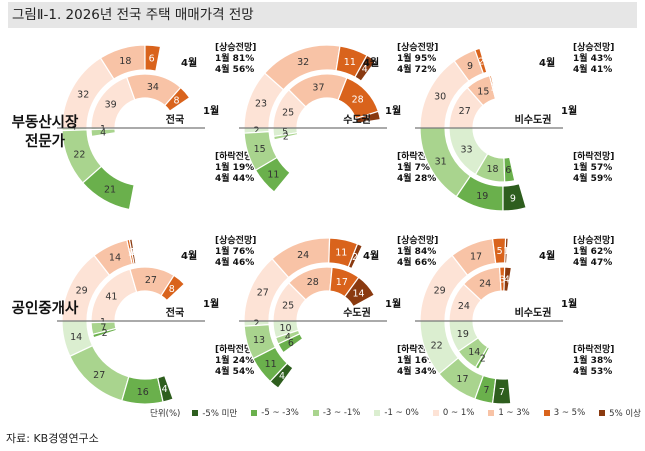 This screenshot has width=645, height=451. Describe the element at coordinates (592, 58) in the screenshot. I see `up-forecast-line: 1월 43%` at that location.